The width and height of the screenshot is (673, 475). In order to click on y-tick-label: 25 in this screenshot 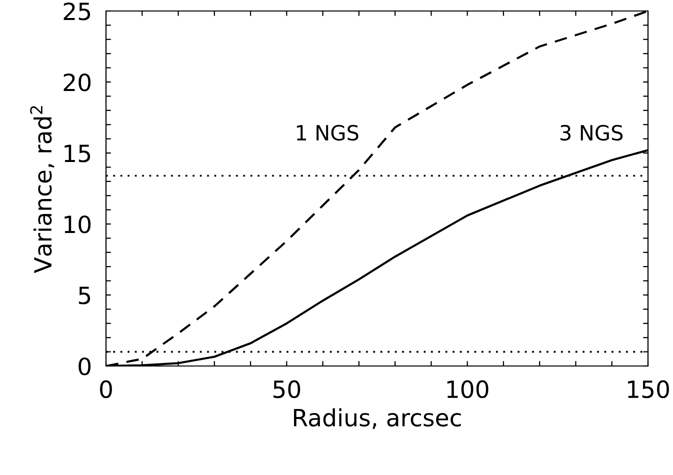, I will do `click(77, 11)`.